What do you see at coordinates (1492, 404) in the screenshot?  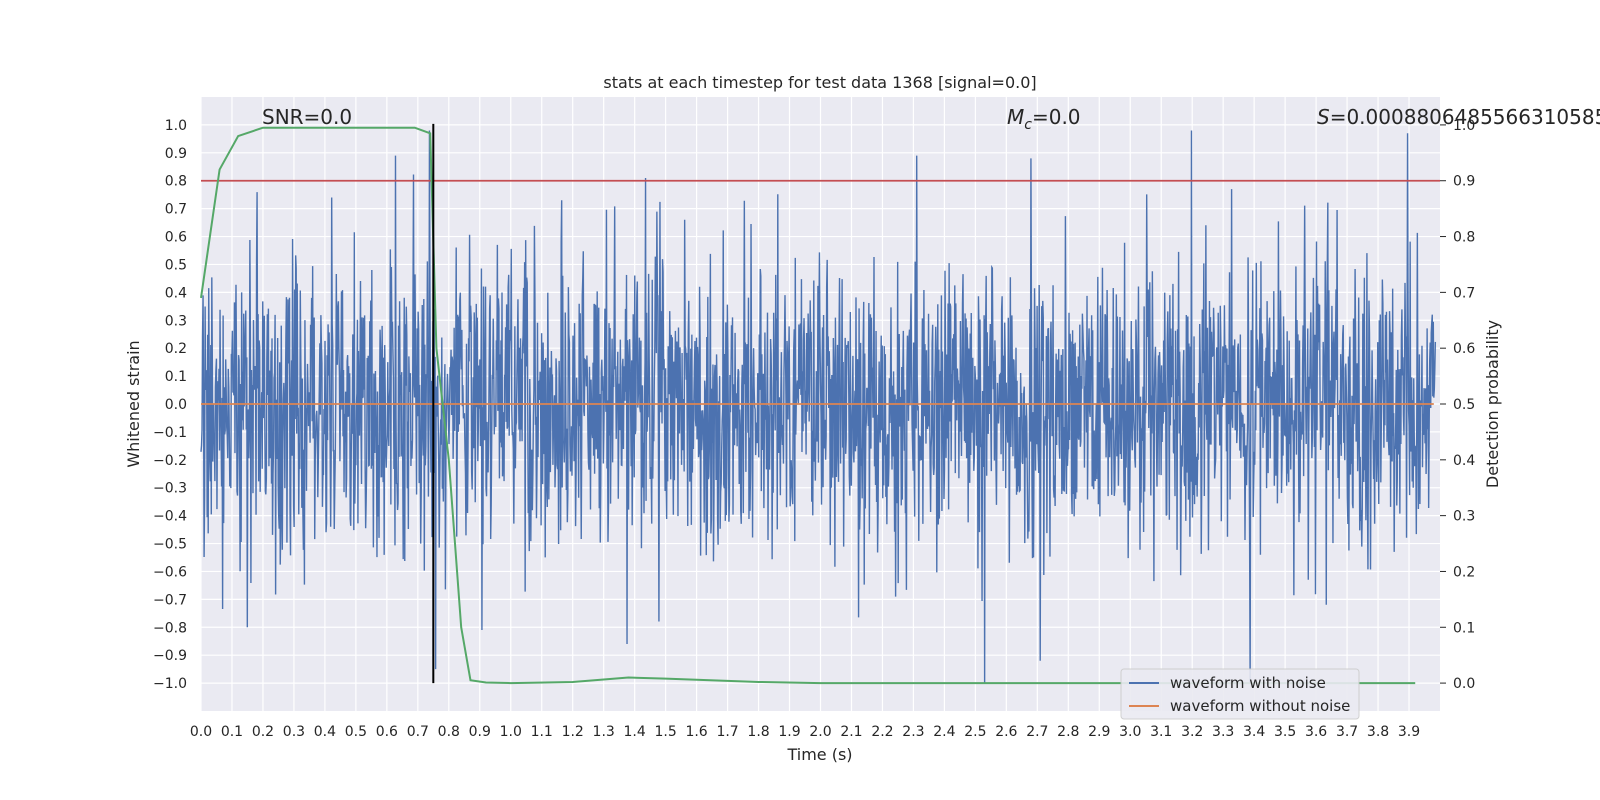 I see `y-axis-right-label: Detection probability` at bounding box center [1492, 404].